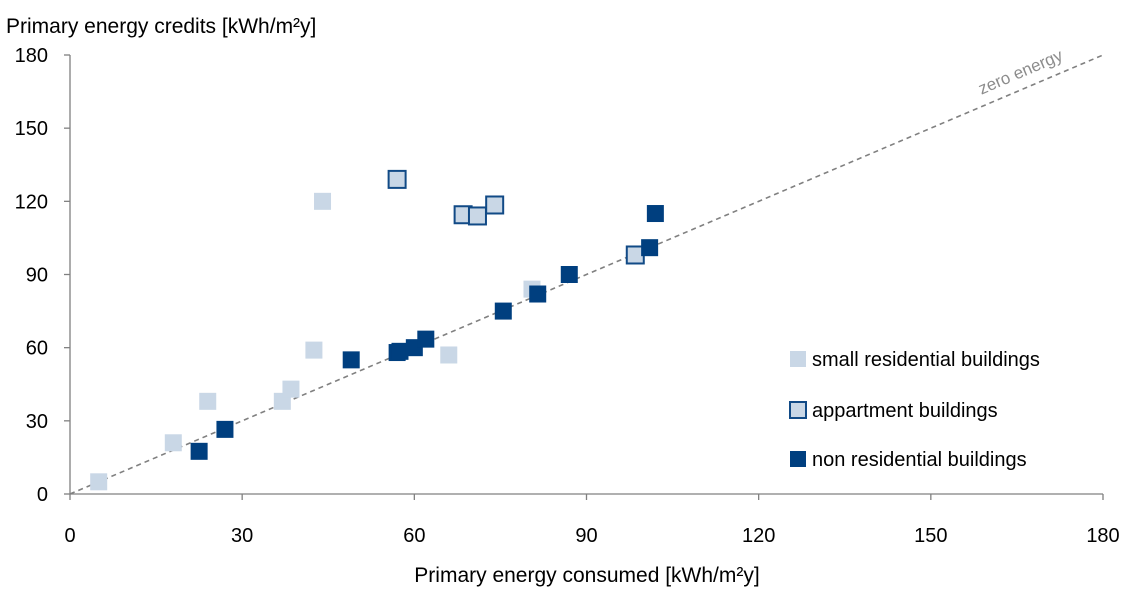  What do you see at coordinates (1102, 536) in the screenshot?
I see `x-tick-label: 180` at bounding box center [1102, 536].